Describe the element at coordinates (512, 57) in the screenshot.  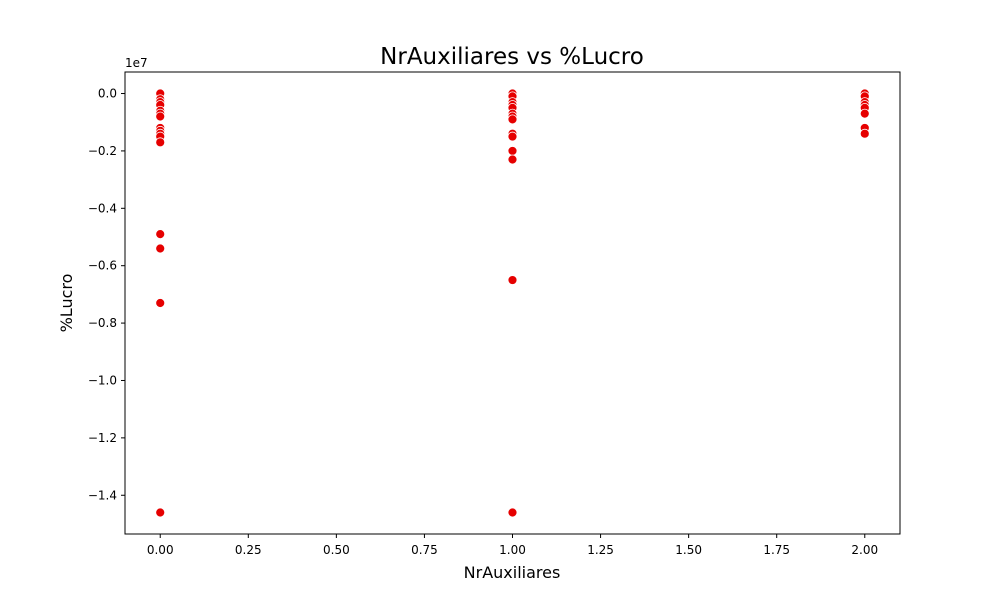
I see `chart-title: NrAuxiliares vs %Lucro` at that location.